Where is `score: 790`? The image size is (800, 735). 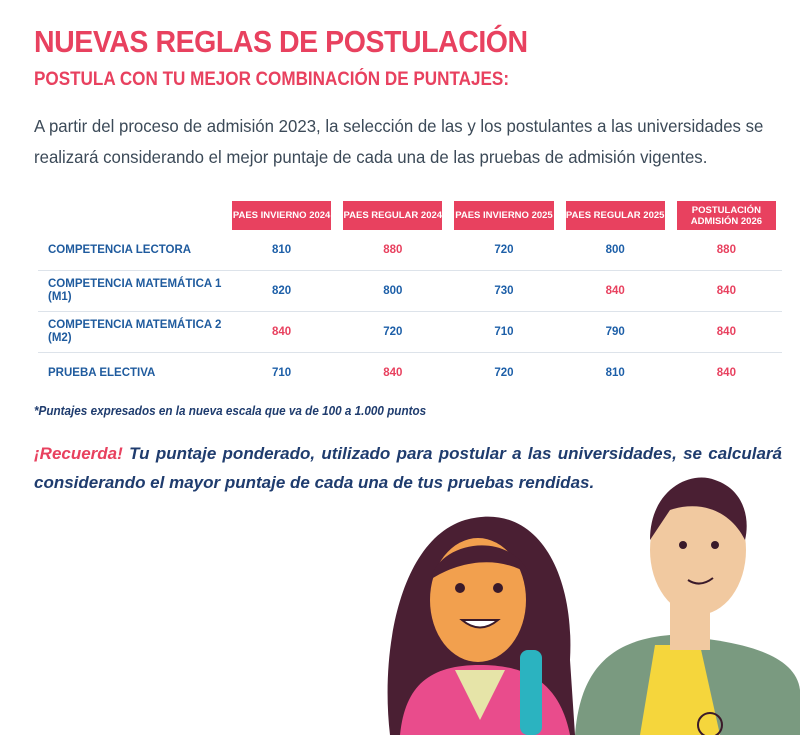 score: 790 is located at coordinates (615, 332).